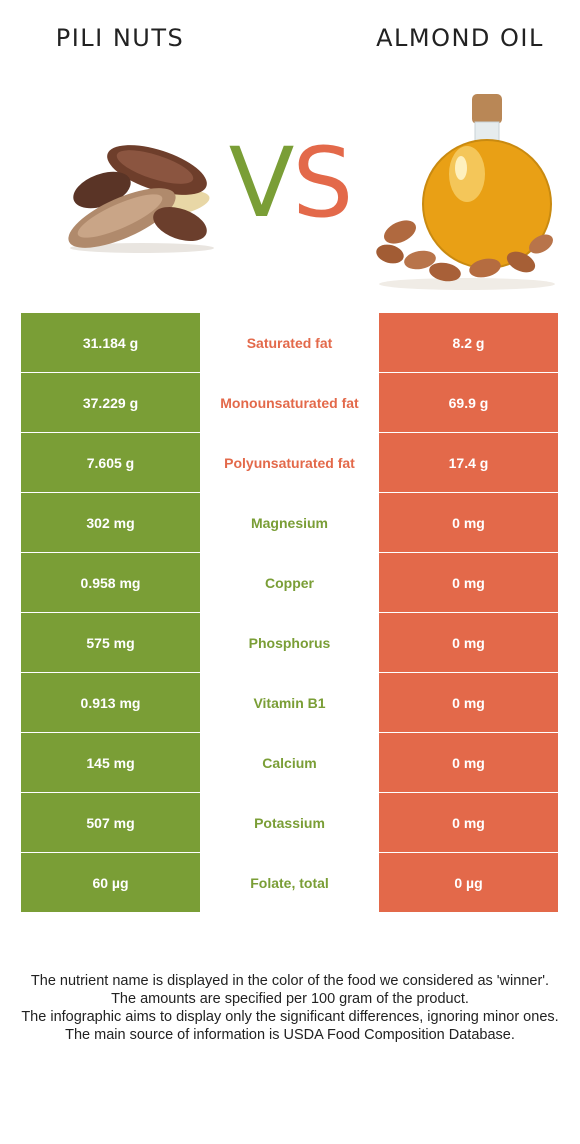 The height and width of the screenshot is (1144, 580). I want to click on left-value: 507 mg, so click(110, 822).